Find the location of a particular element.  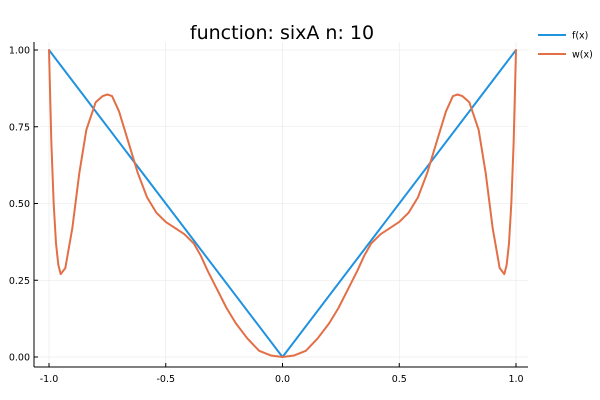

y-tick-label: 0.25 is located at coordinates (19, 281).